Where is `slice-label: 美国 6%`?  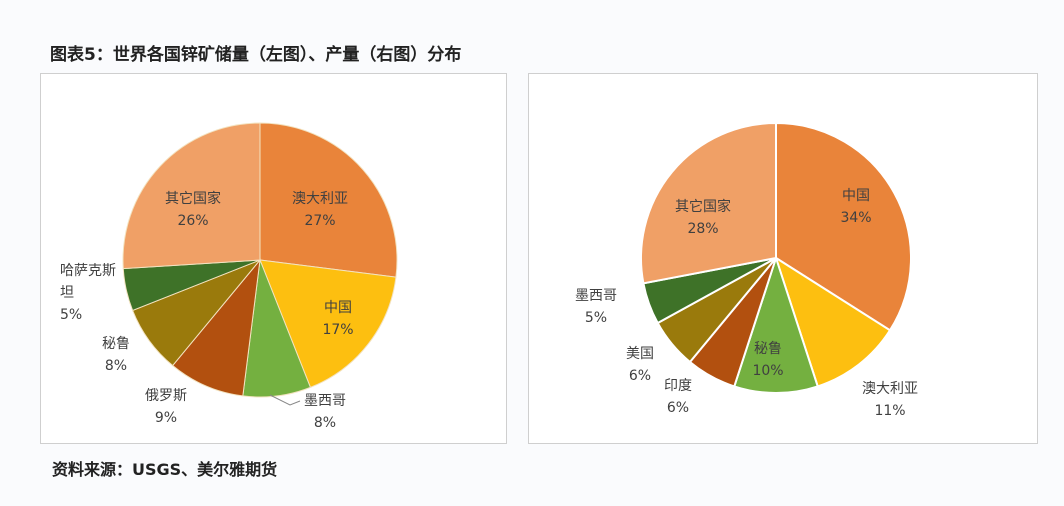 slice-label: 美国 6% is located at coordinates (640, 365).